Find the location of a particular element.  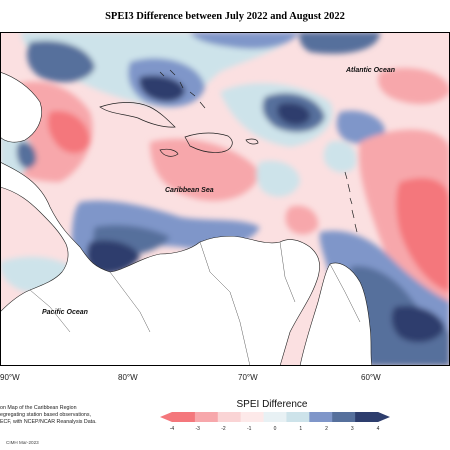

legend-colorbar: -4 -3 -2 -1 0 1 2 3 4 is located at coordinates (275, 422).